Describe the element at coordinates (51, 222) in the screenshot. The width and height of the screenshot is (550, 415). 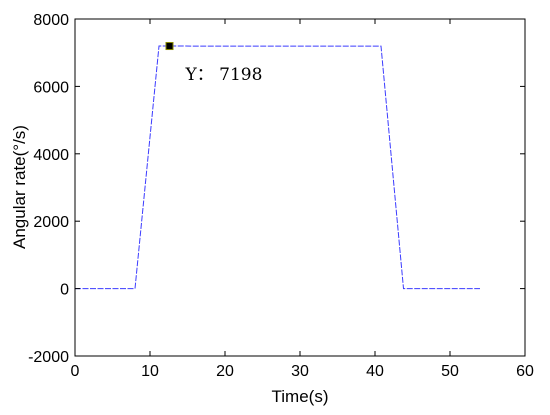
I see `y-tick-label: 2000` at that location.